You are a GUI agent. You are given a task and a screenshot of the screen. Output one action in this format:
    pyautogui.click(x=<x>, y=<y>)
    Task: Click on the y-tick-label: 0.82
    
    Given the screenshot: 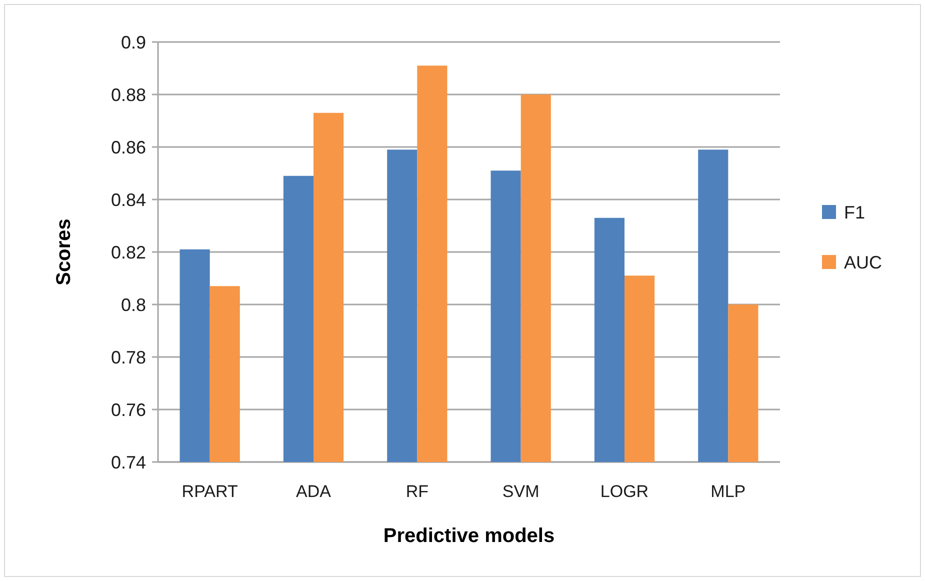 What is the action you would take?
    pyautogui.click(x=128, y=252)
    